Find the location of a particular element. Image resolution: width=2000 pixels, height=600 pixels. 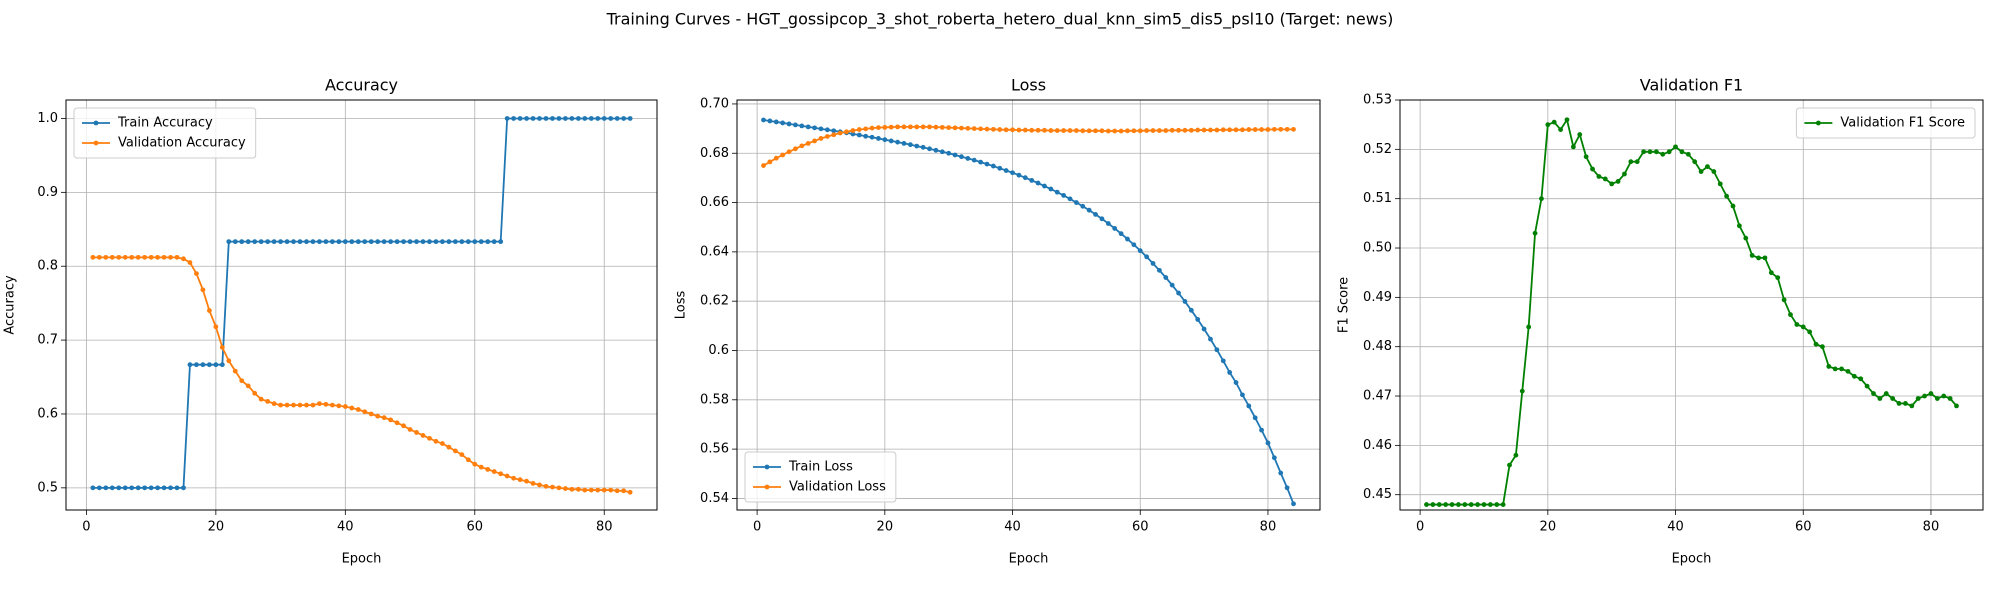

legend-label: Validation F1 Score is located at coordinates (1902, 123).